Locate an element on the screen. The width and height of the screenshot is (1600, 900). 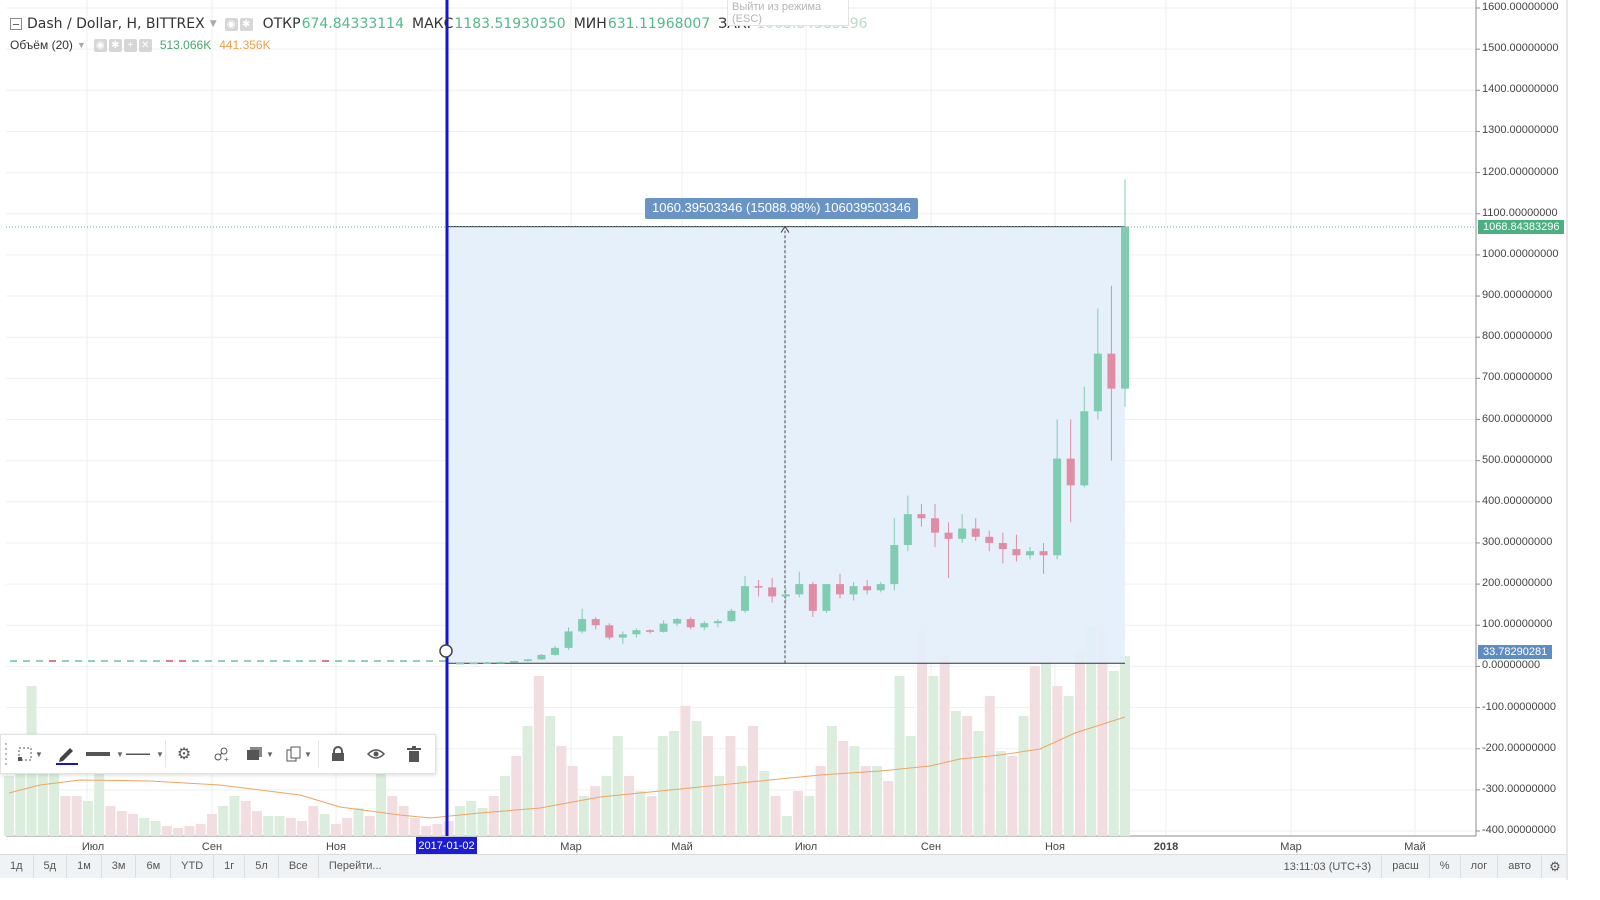
copy-icon: ▼ is located at coordinates (299, 754).